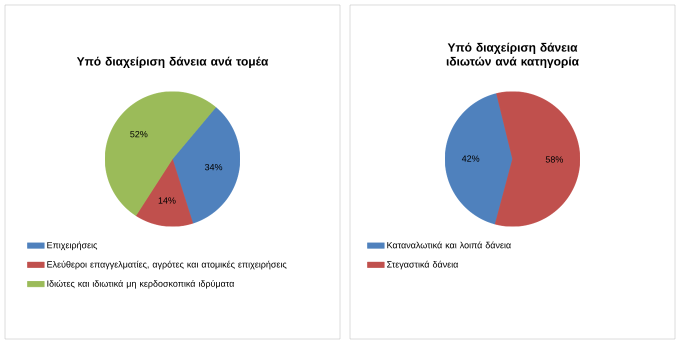  I want to click on data-label: 42%, so click(471, 158).